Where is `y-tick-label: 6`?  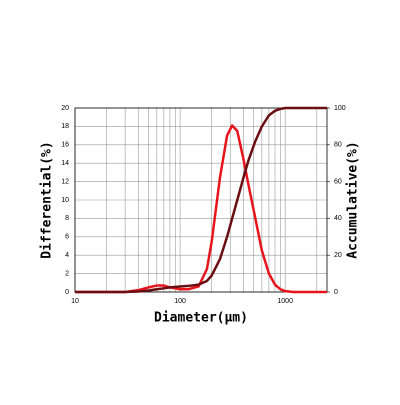
y-tick-label: 6 is located at coordinates (67, 237).